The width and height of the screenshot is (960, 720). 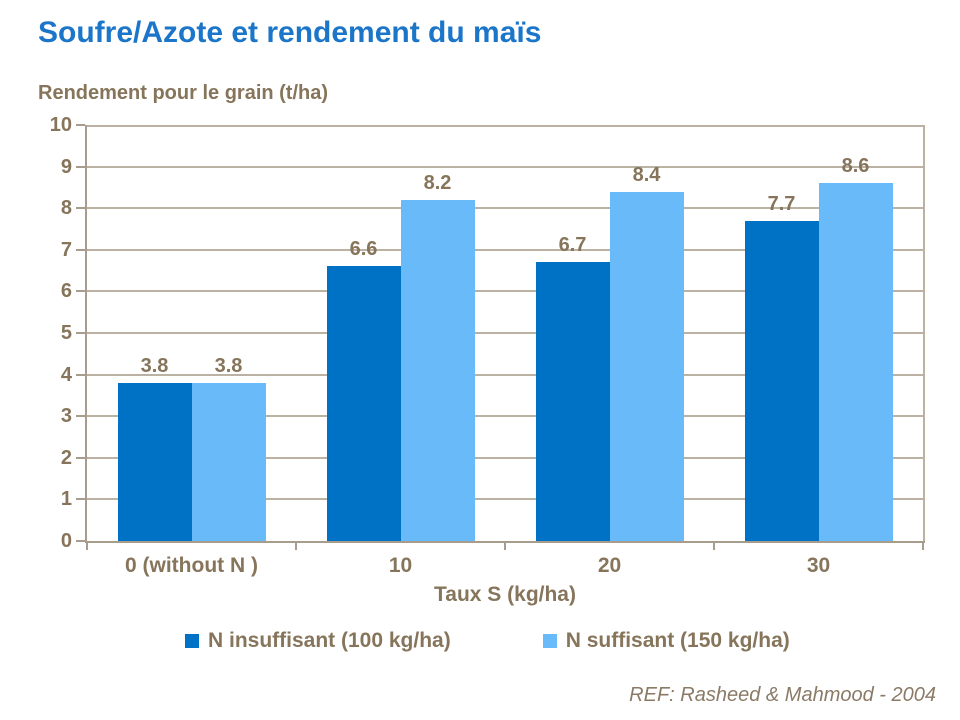 What do you see at coordinates (609, 565) in the screenshot?
I see `x-category-label: 20` at bounding box center [609, 565].